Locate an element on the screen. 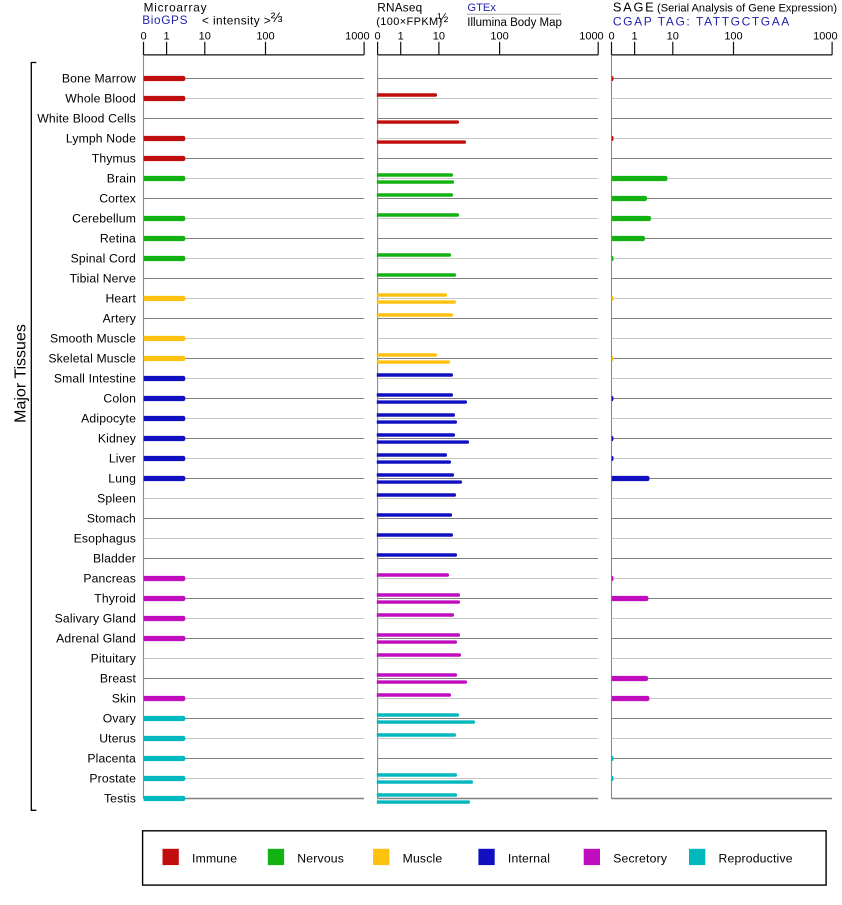 The image size is (842, 905). svg-text:(Serial Analysis of Gene Expre: (Serial Analysis of Gene Expression) is located at coordinates (747, 9).